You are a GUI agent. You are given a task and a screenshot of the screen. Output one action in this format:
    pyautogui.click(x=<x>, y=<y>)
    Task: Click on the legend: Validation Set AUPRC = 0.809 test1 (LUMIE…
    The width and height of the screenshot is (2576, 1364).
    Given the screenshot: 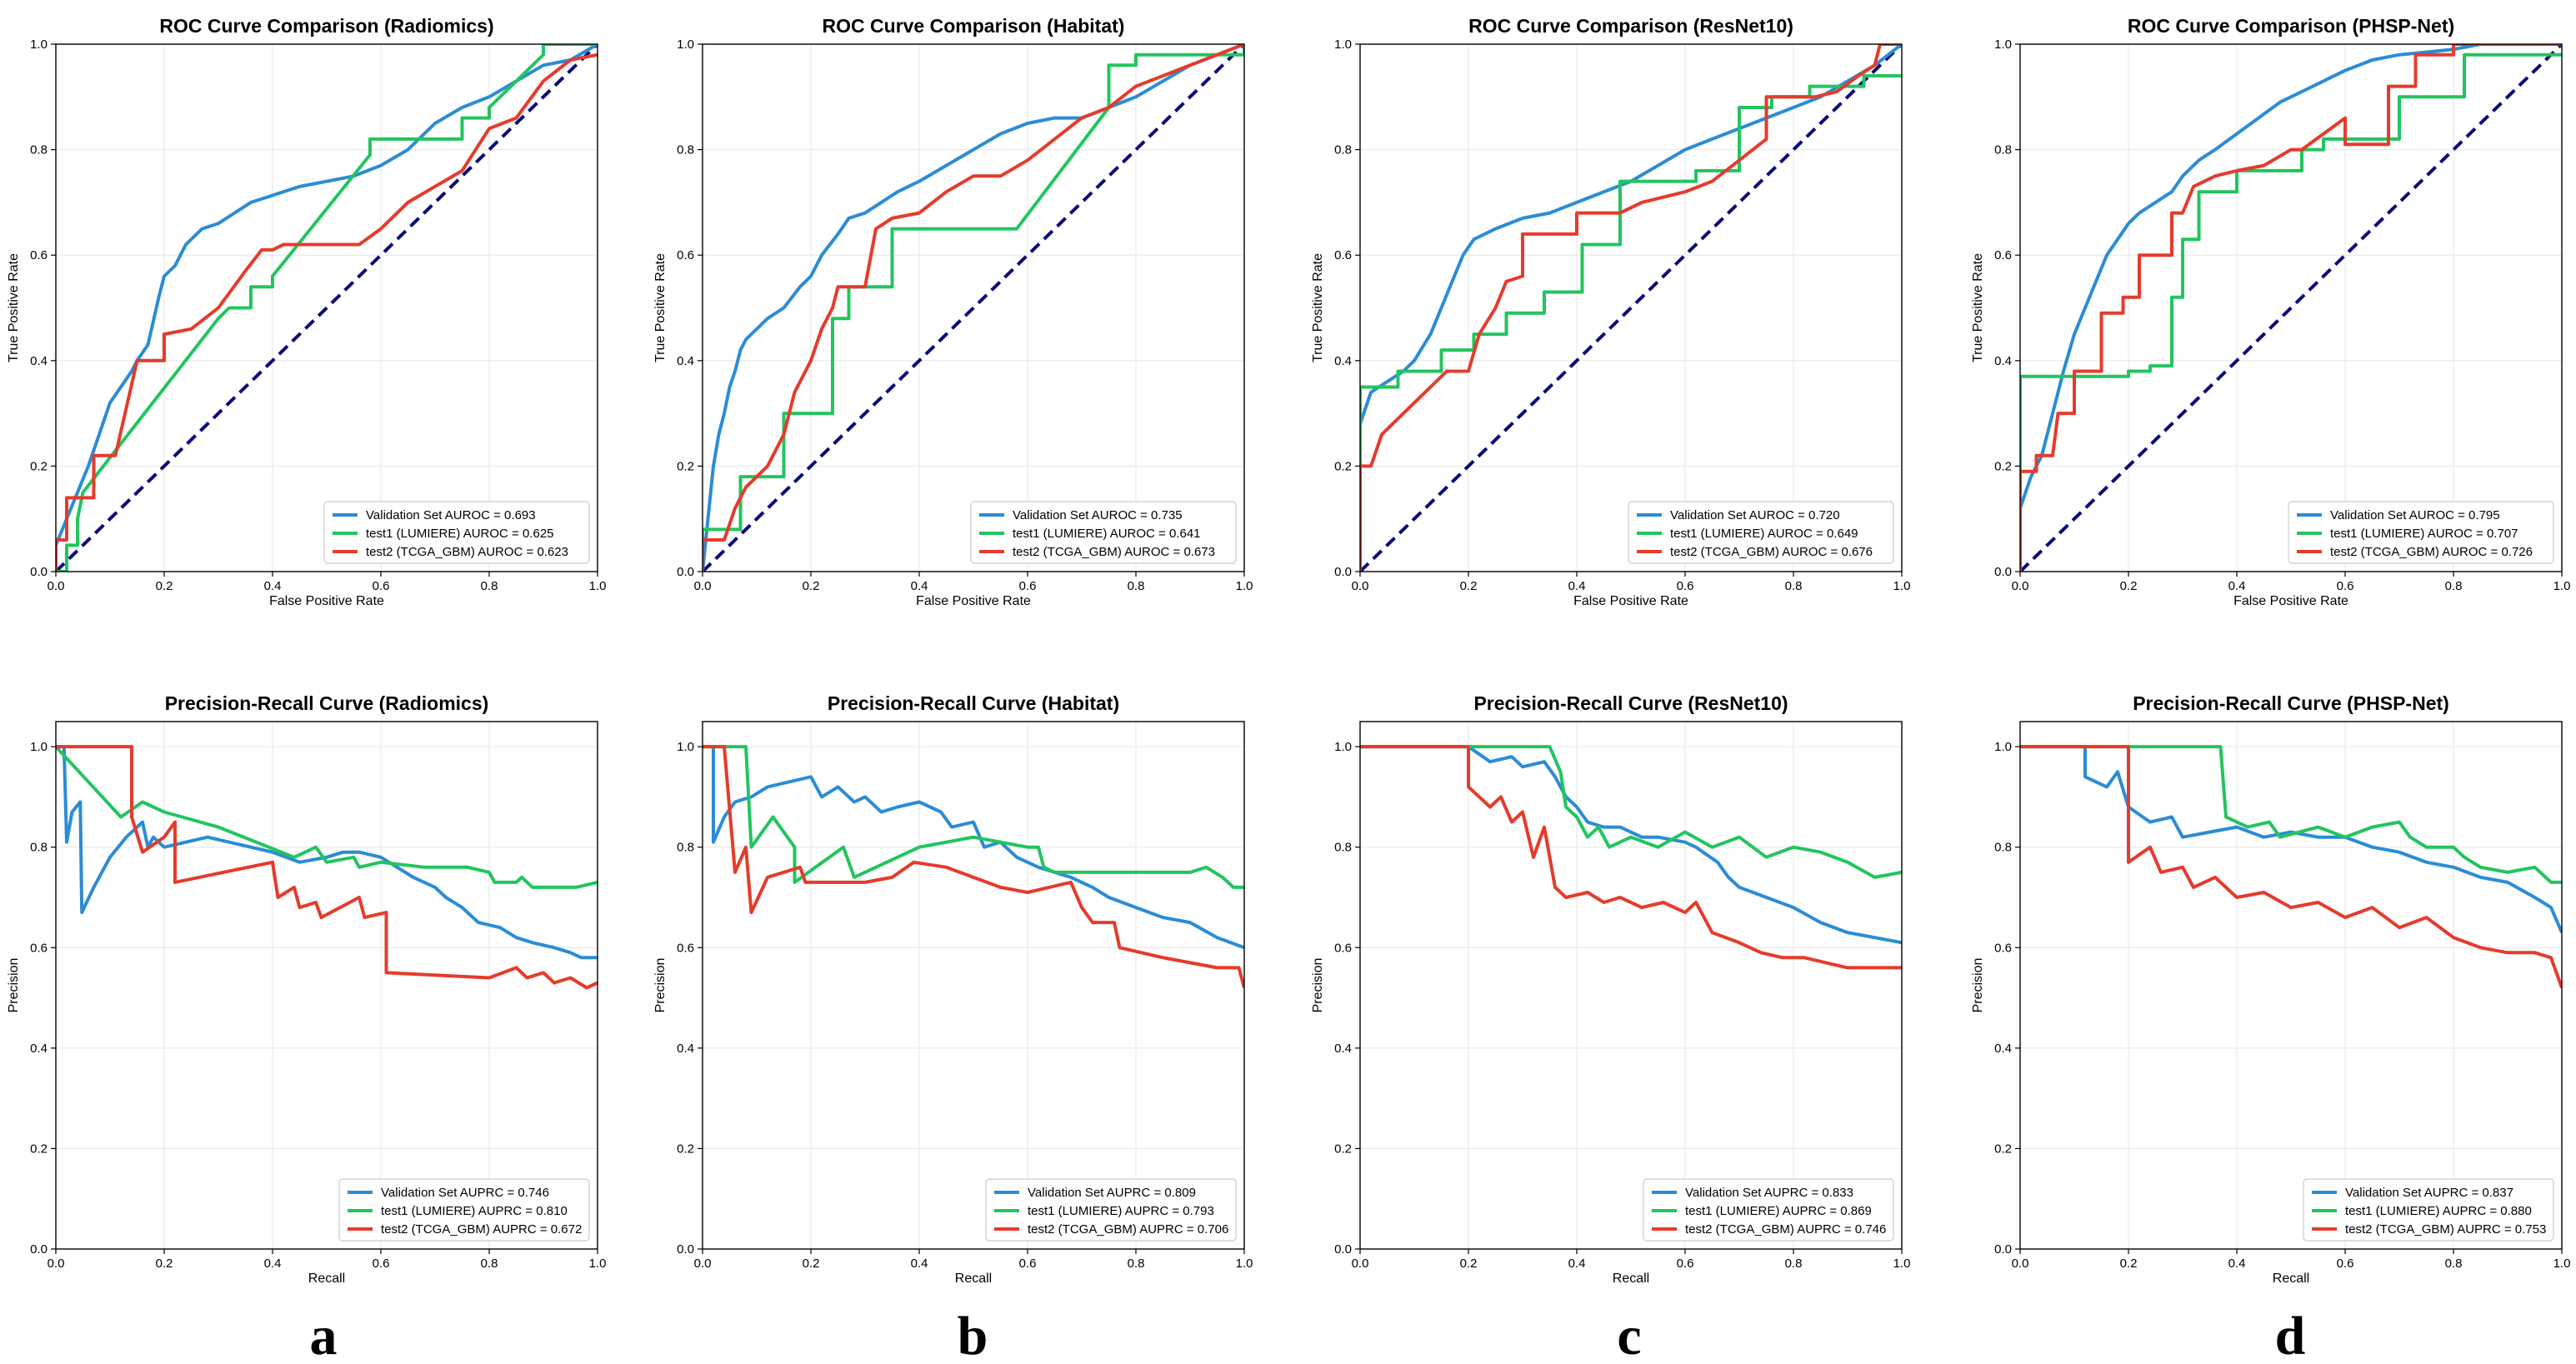 What is the action you would take?
    pyautogui.click(x=1111, y=1210)
    